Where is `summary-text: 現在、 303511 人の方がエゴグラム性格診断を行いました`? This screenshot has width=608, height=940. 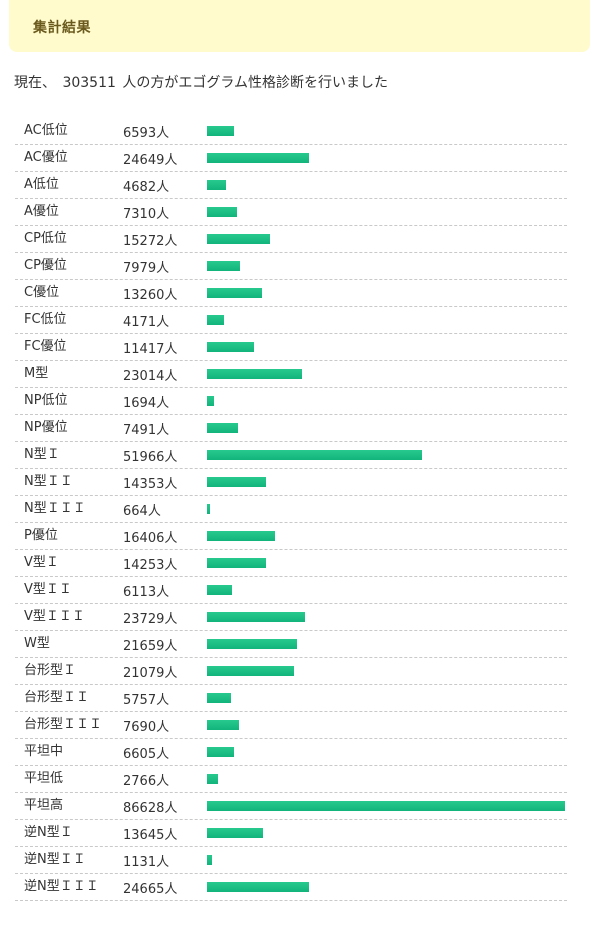
summary-text: 現在、 303511 人の方がエゴグラム性格診断を行いました is located at coordinates (201, 82).